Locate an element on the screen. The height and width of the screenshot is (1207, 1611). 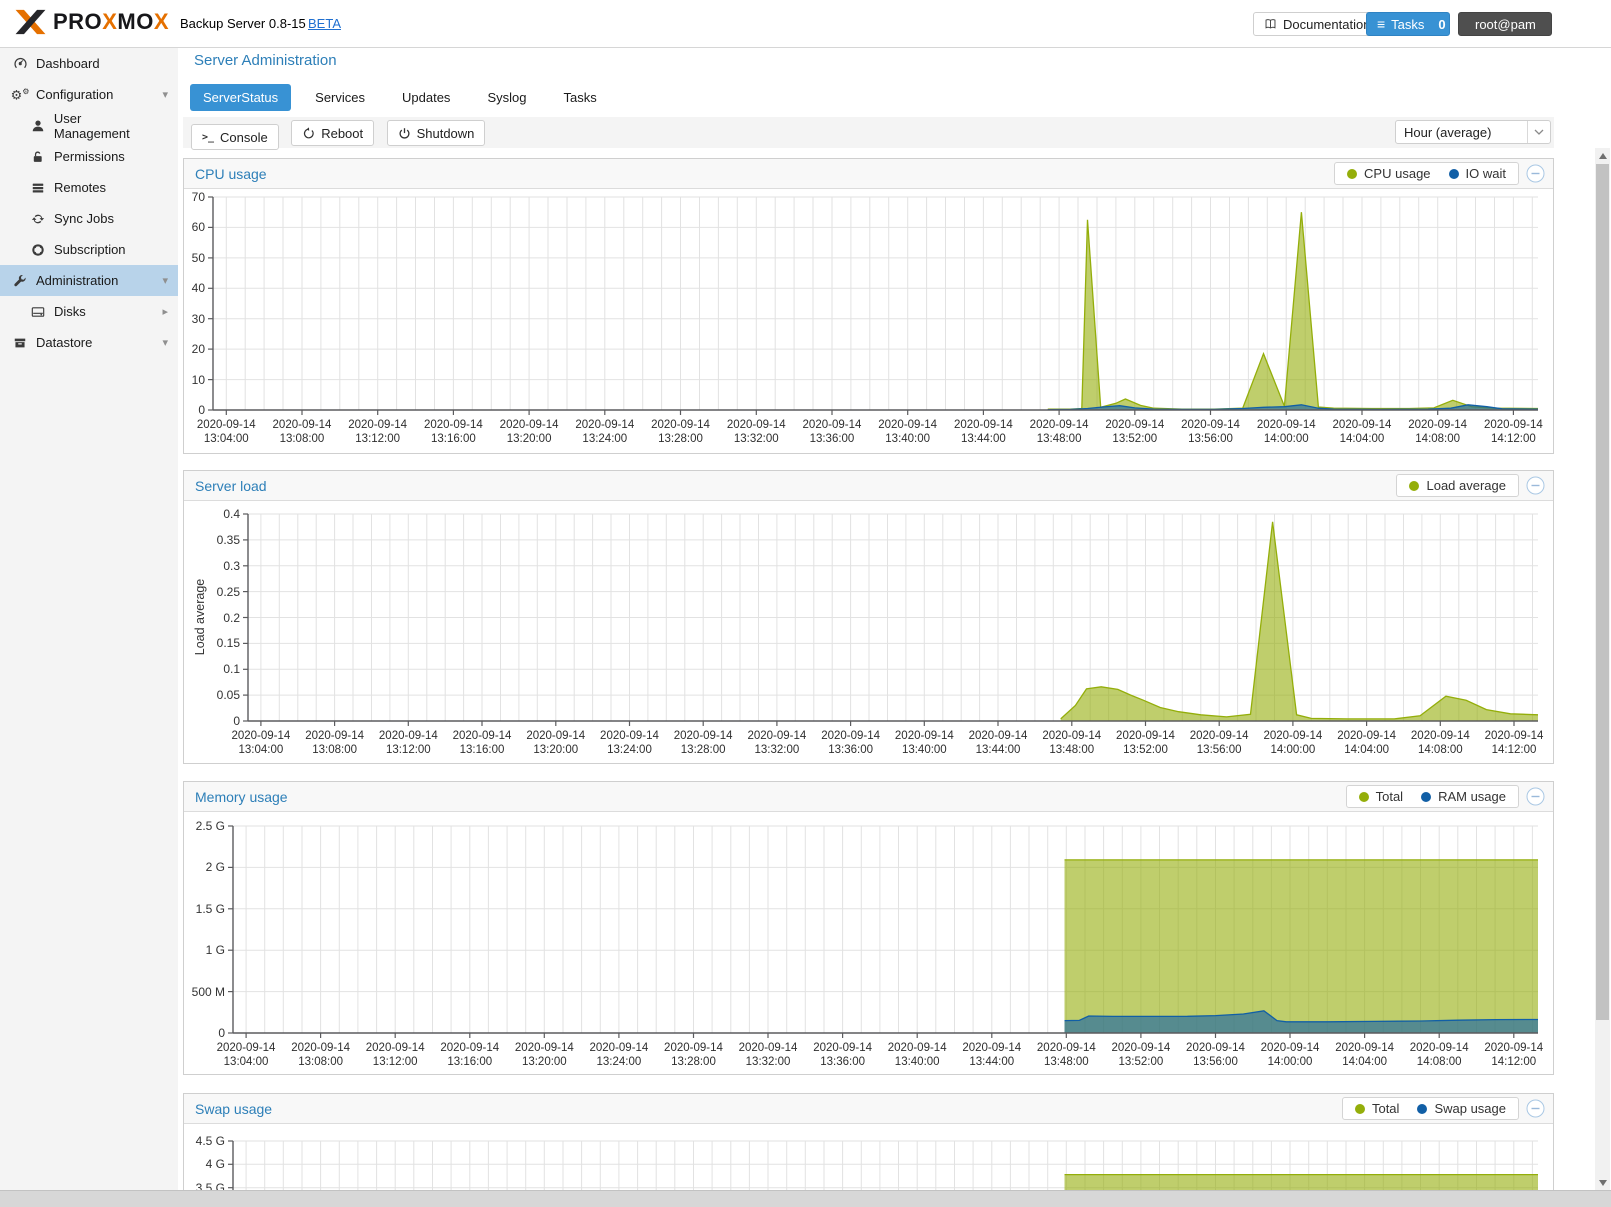
sidebar-item-label: Permissions is located at coordinates (89, 156).